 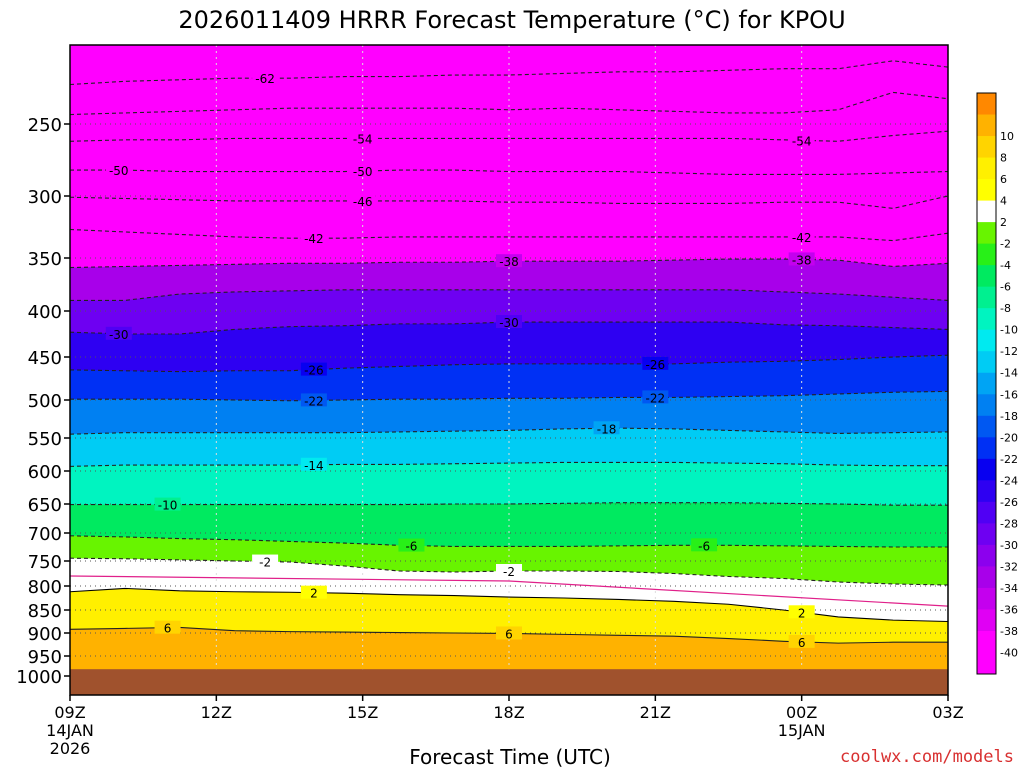 What do you see at coordinates (1009, 330) in the screenshot?
I see `colorbar-label: -10` at bounding box center [1009, 330].